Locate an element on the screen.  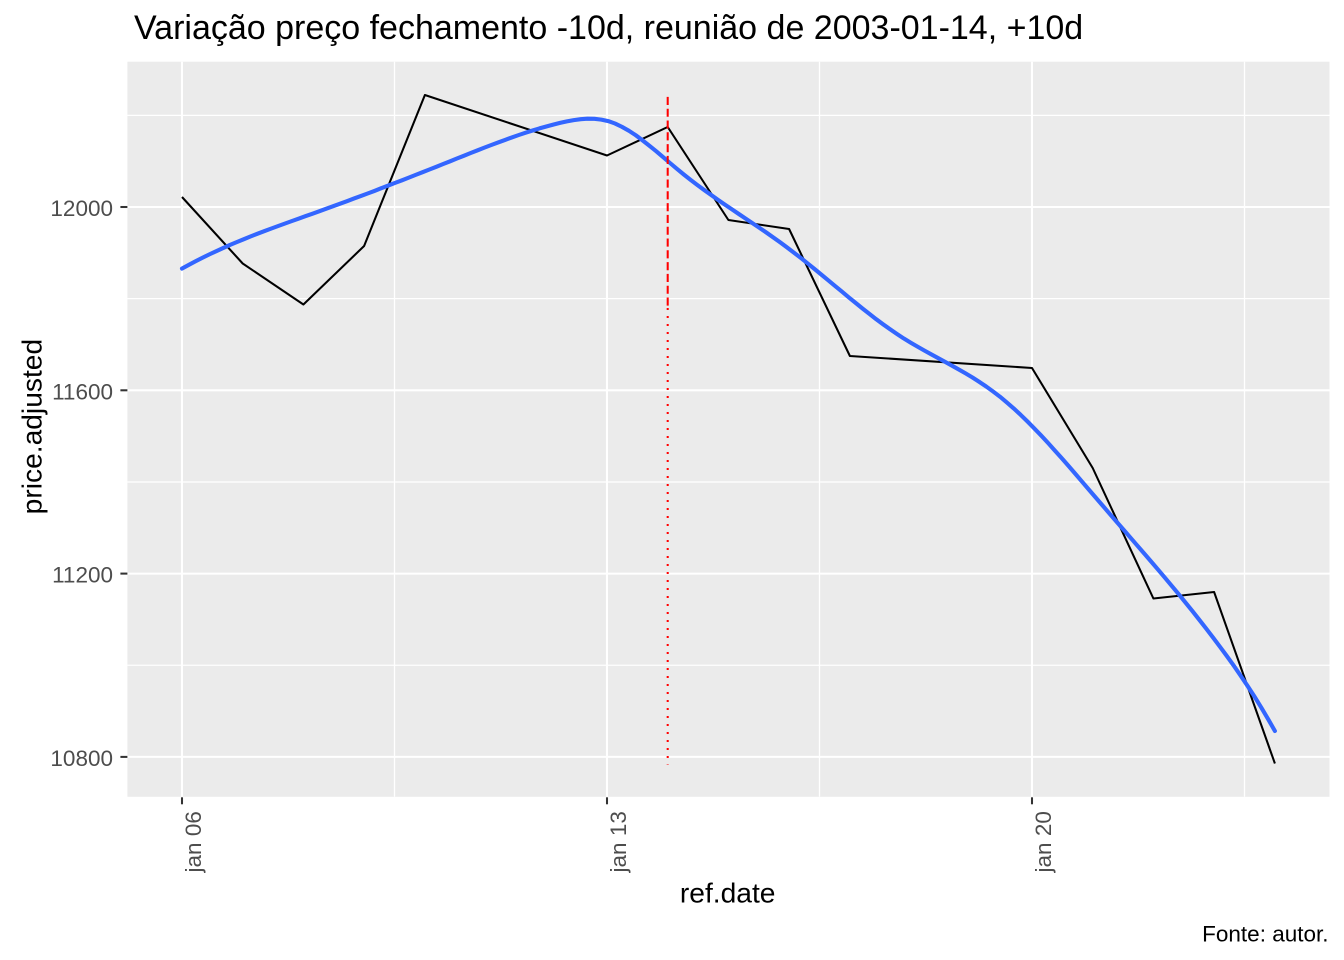
svg-text: 11600 is located at coordinates (82, 391).